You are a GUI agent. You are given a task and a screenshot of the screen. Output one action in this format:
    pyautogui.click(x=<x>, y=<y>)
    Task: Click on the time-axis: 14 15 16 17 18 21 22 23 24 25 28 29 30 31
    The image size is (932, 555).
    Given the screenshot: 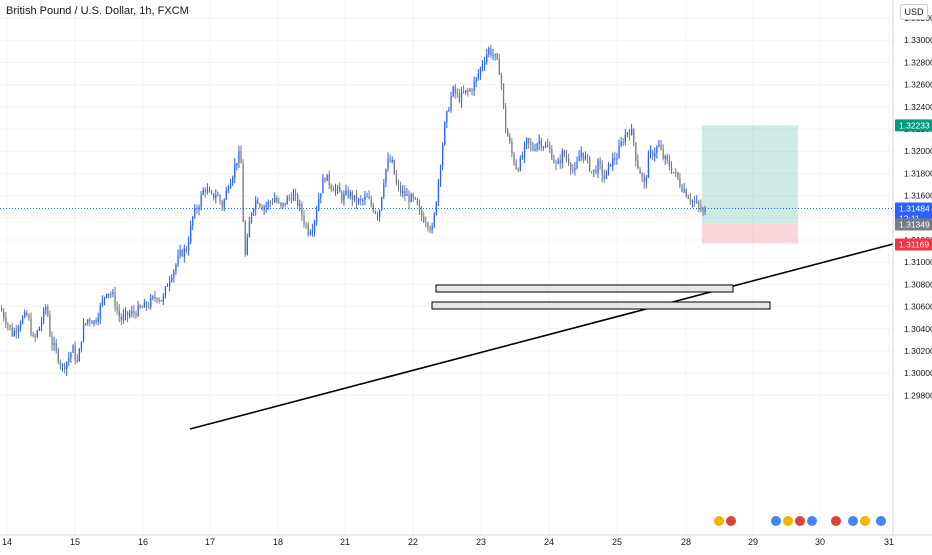 What is the action you would take?
    pyautogui.click(x=448, y=542)
    